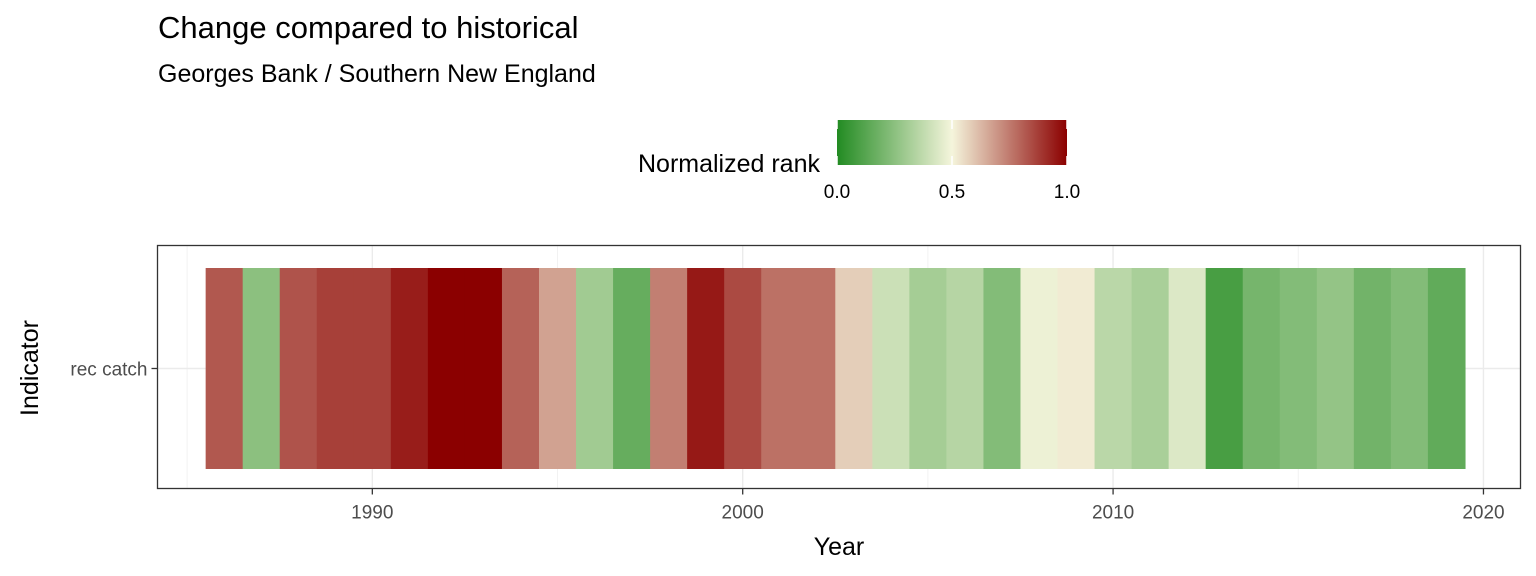  Describe the element at coordinates (952, 161) in the screenshot. I see `legend-ticks: 0.0 0.5 1.0` at that location.